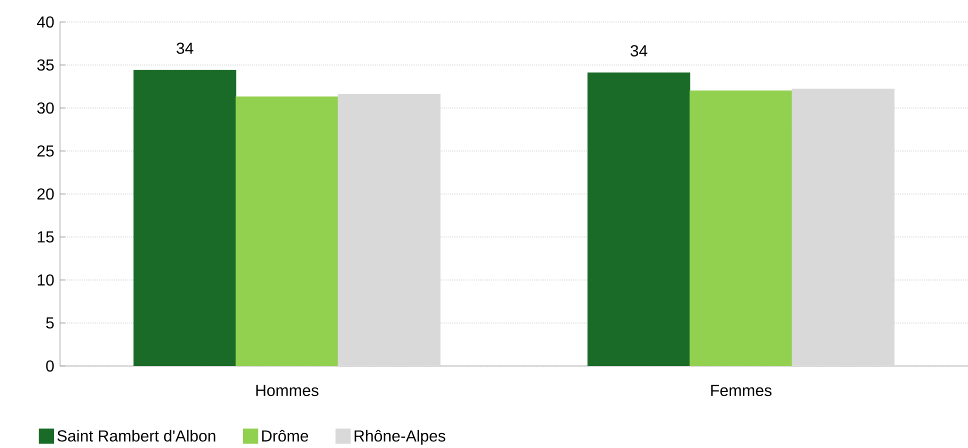 This screenshot has width=968, height=448. What do you see at coordinates (45, 151) in the screenshot?
I see `y-tick-label: 25` at bounding box center [45, 151].